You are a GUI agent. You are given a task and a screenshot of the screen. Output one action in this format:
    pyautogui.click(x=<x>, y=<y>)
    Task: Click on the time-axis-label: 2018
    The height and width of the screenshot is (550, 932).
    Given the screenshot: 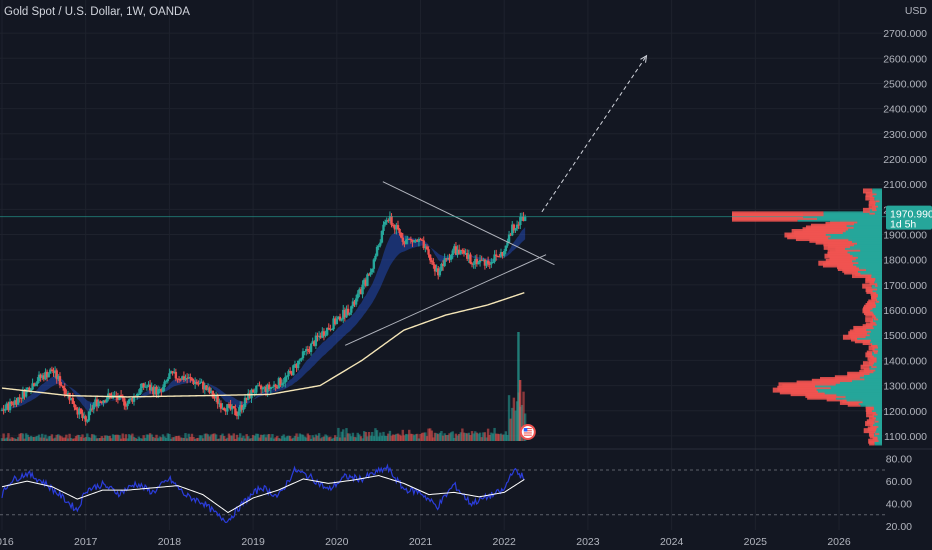 What is the action you would take?
    pyautogui.click(x=170, y=542)
    